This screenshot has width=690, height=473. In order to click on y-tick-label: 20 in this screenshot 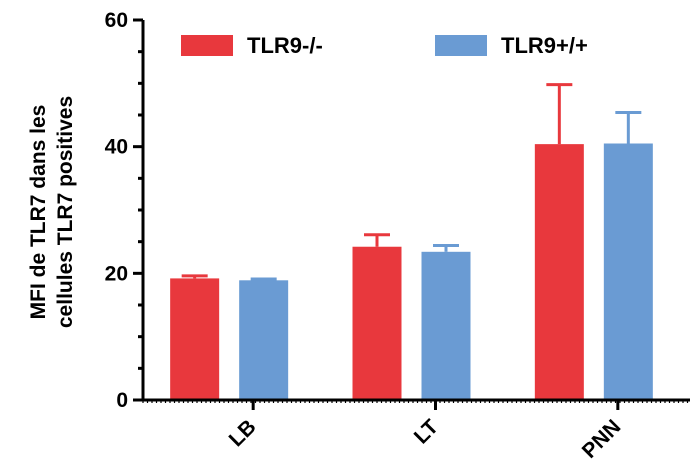, I will do `click(116, 273)`.